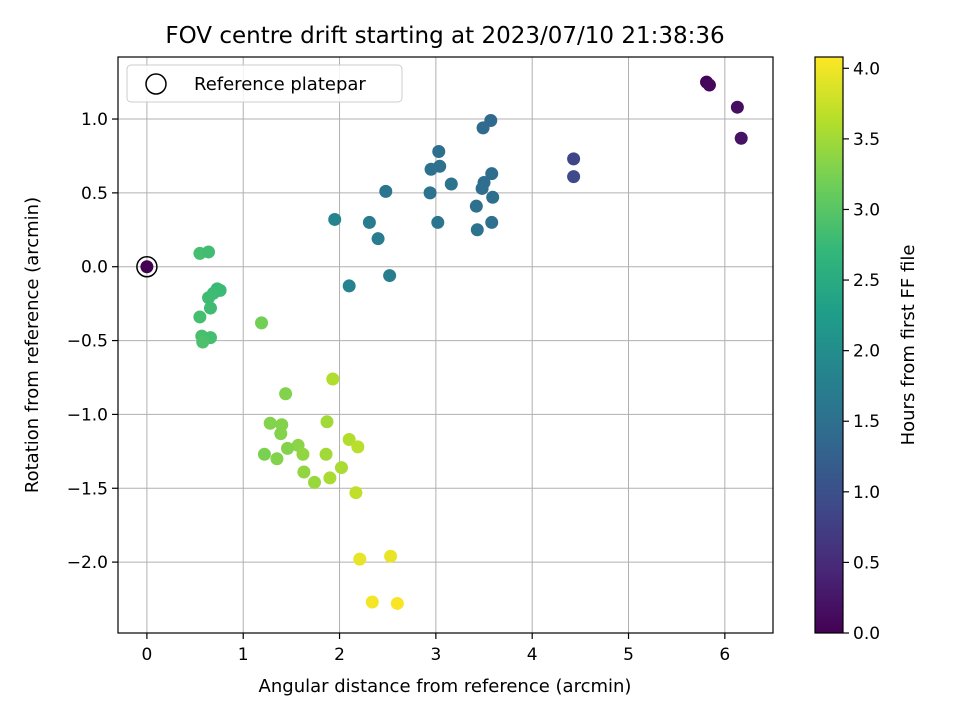 The height and width of the screenshot is (720, 960). I want to click on legend-box, so click(264, 83).